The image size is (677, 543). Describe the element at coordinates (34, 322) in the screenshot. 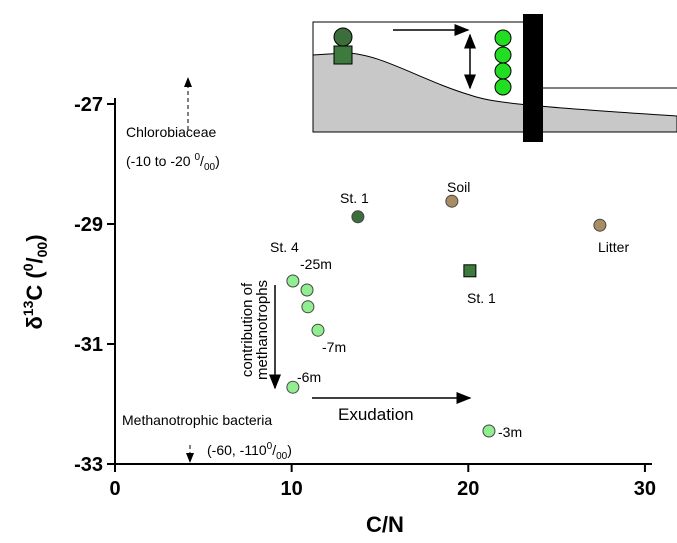

I see `y-label-part: δ` at that location.